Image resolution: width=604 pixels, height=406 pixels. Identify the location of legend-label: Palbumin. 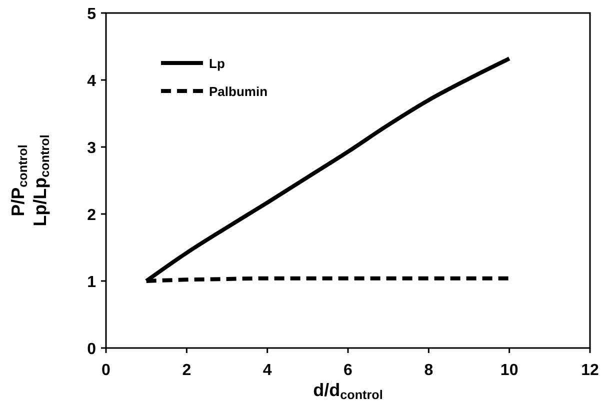
(238, 91).